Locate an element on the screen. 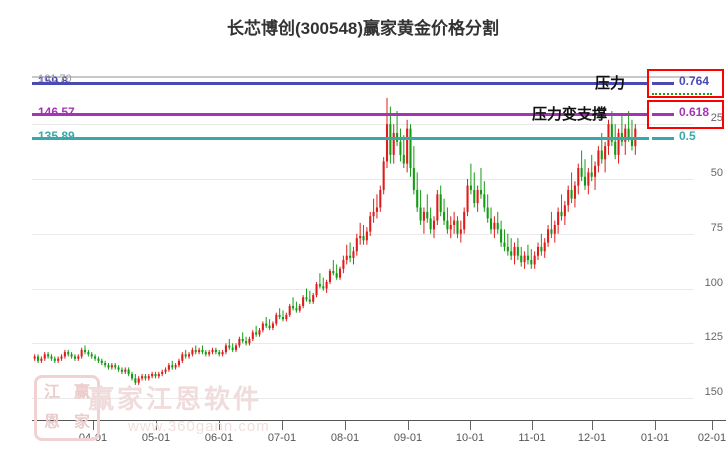 The height and width of the screenshot is (450, 726). y-axis-tick-label: 125 is located at coordinates (713, 337).